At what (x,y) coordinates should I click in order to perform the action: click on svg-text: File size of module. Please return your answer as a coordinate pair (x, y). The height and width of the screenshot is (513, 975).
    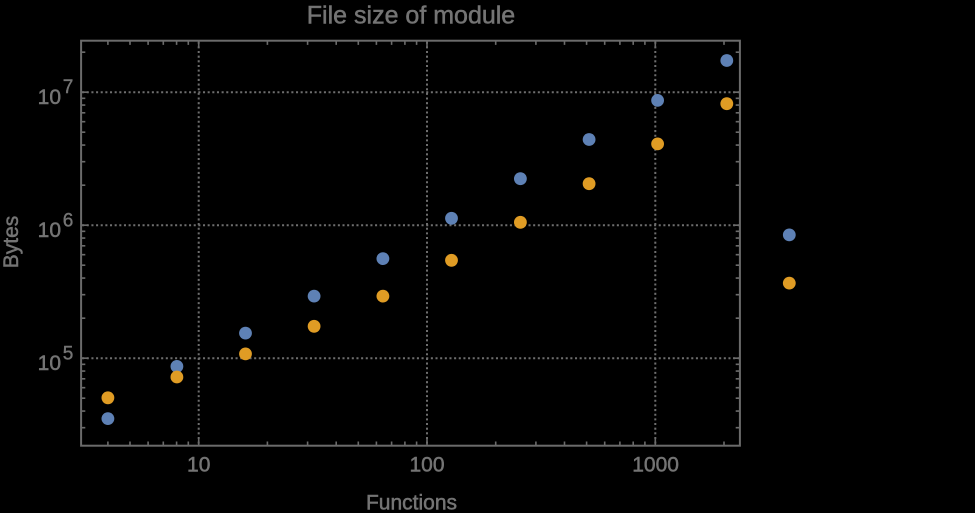
    Looking at the image, I should click on (411, 16).